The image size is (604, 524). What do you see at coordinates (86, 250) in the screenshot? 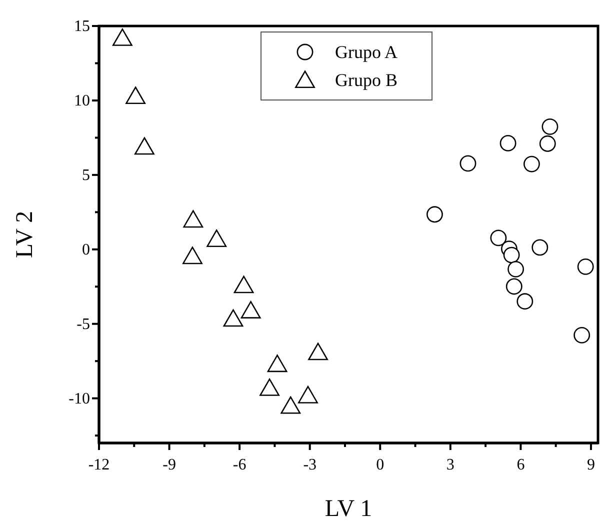
I see `y-tick-label: 0` at bounding box center [86, 250].